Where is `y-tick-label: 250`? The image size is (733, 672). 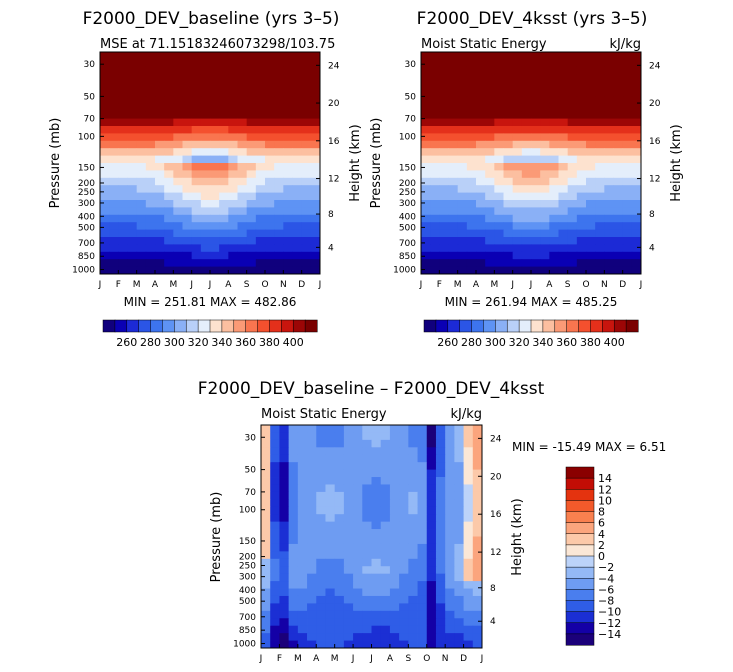 y-tick-label: 250 is located at coordinates (86, 193).